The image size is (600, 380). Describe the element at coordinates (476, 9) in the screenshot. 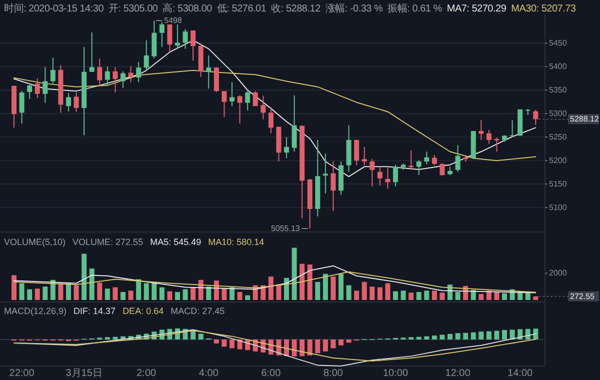

I see `text: MA7: 5270.29` at that location.